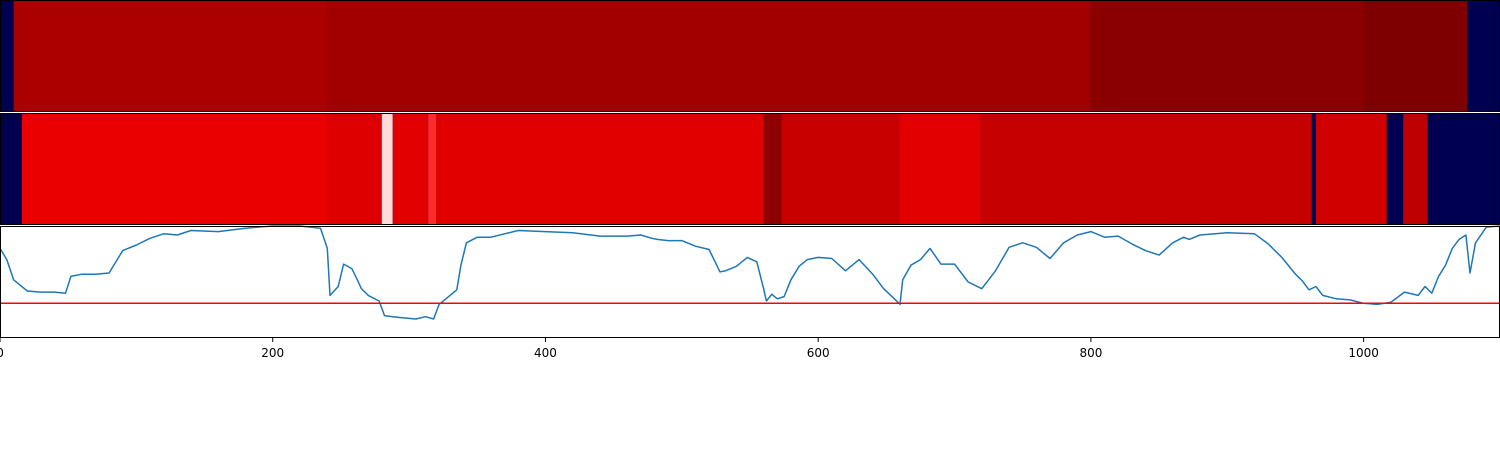 The height and width of the screenshot is (450, 1500). What do you see at coordinates (272, 353) in the screenshot?
I see `x-tick-label-200: 200` at bounding box center [272, 353].